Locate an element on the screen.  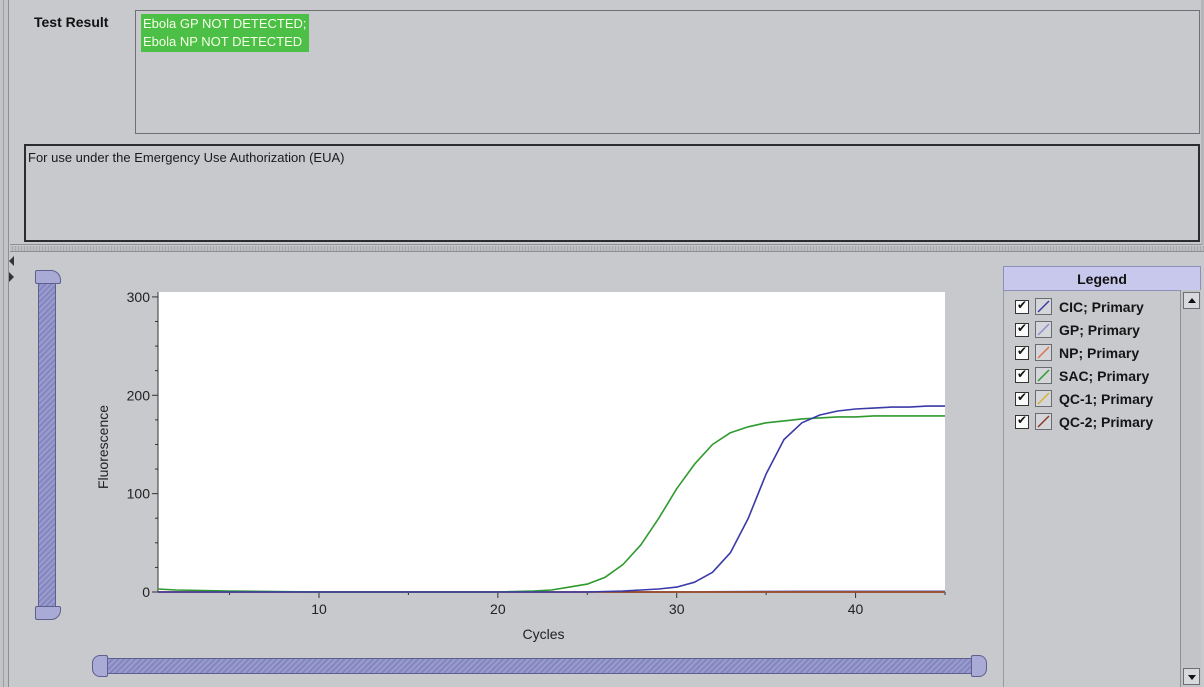
y-tick-label: 0 is located at coordinates (146, 592).